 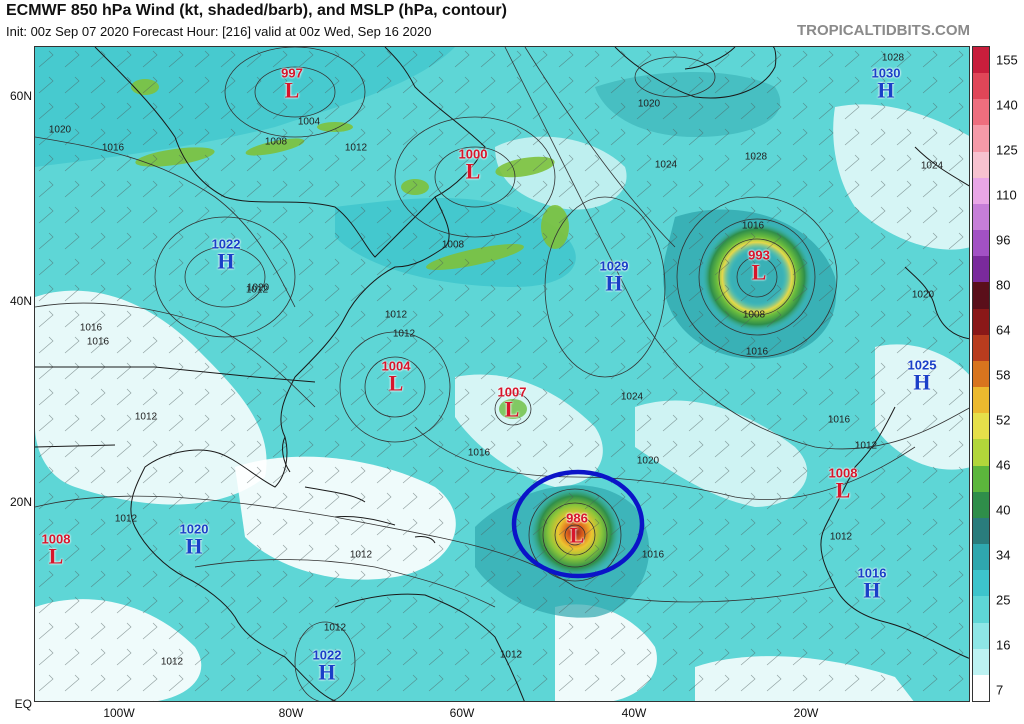 I want to click on lon-label: 80W, so click(x=291, y=713).